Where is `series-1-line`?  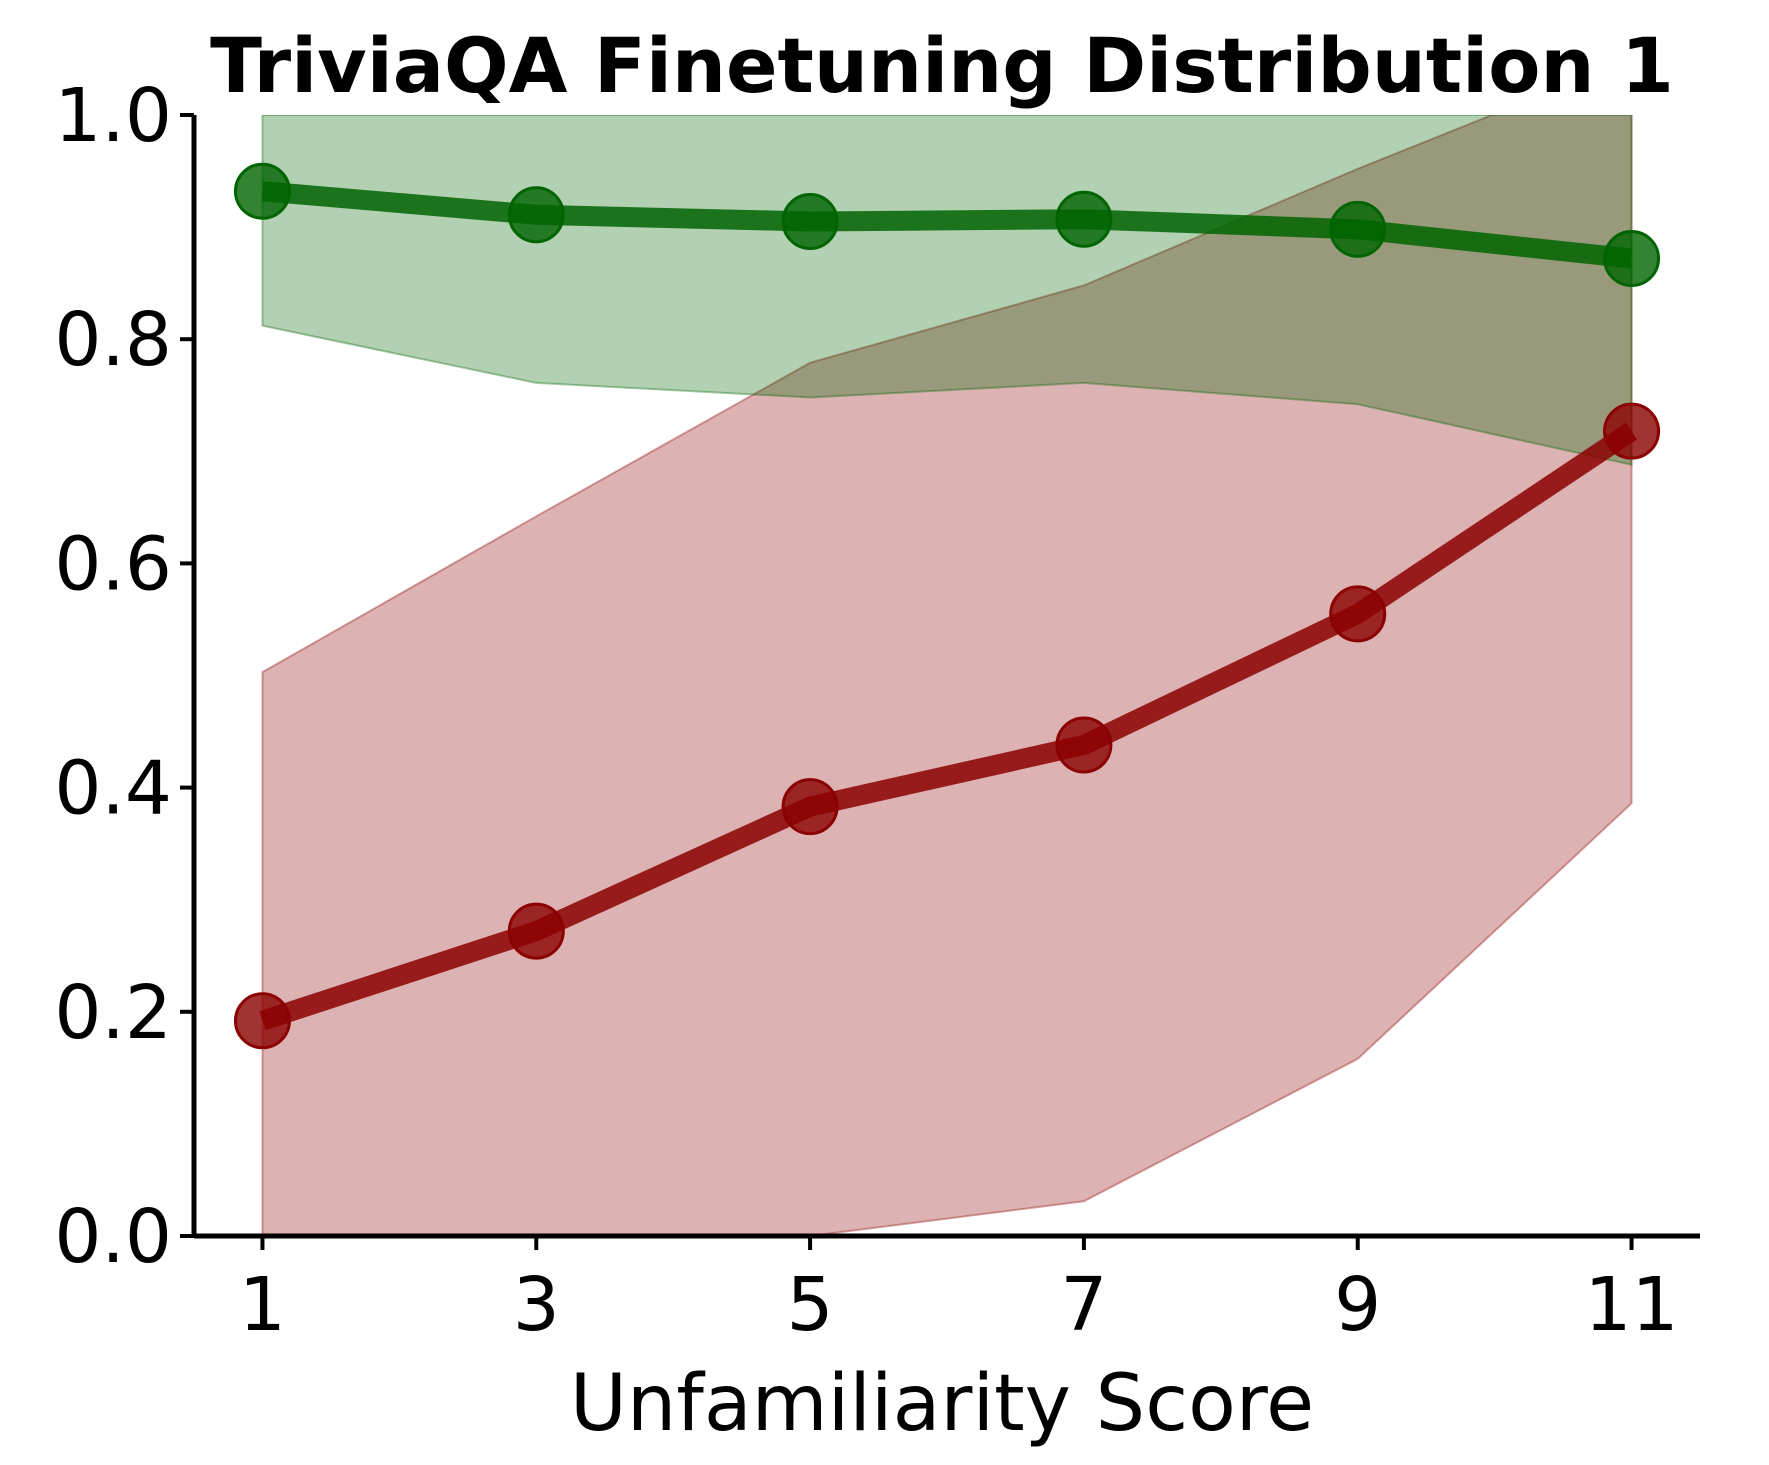
series-1-line is located at coordinates (947, 225).